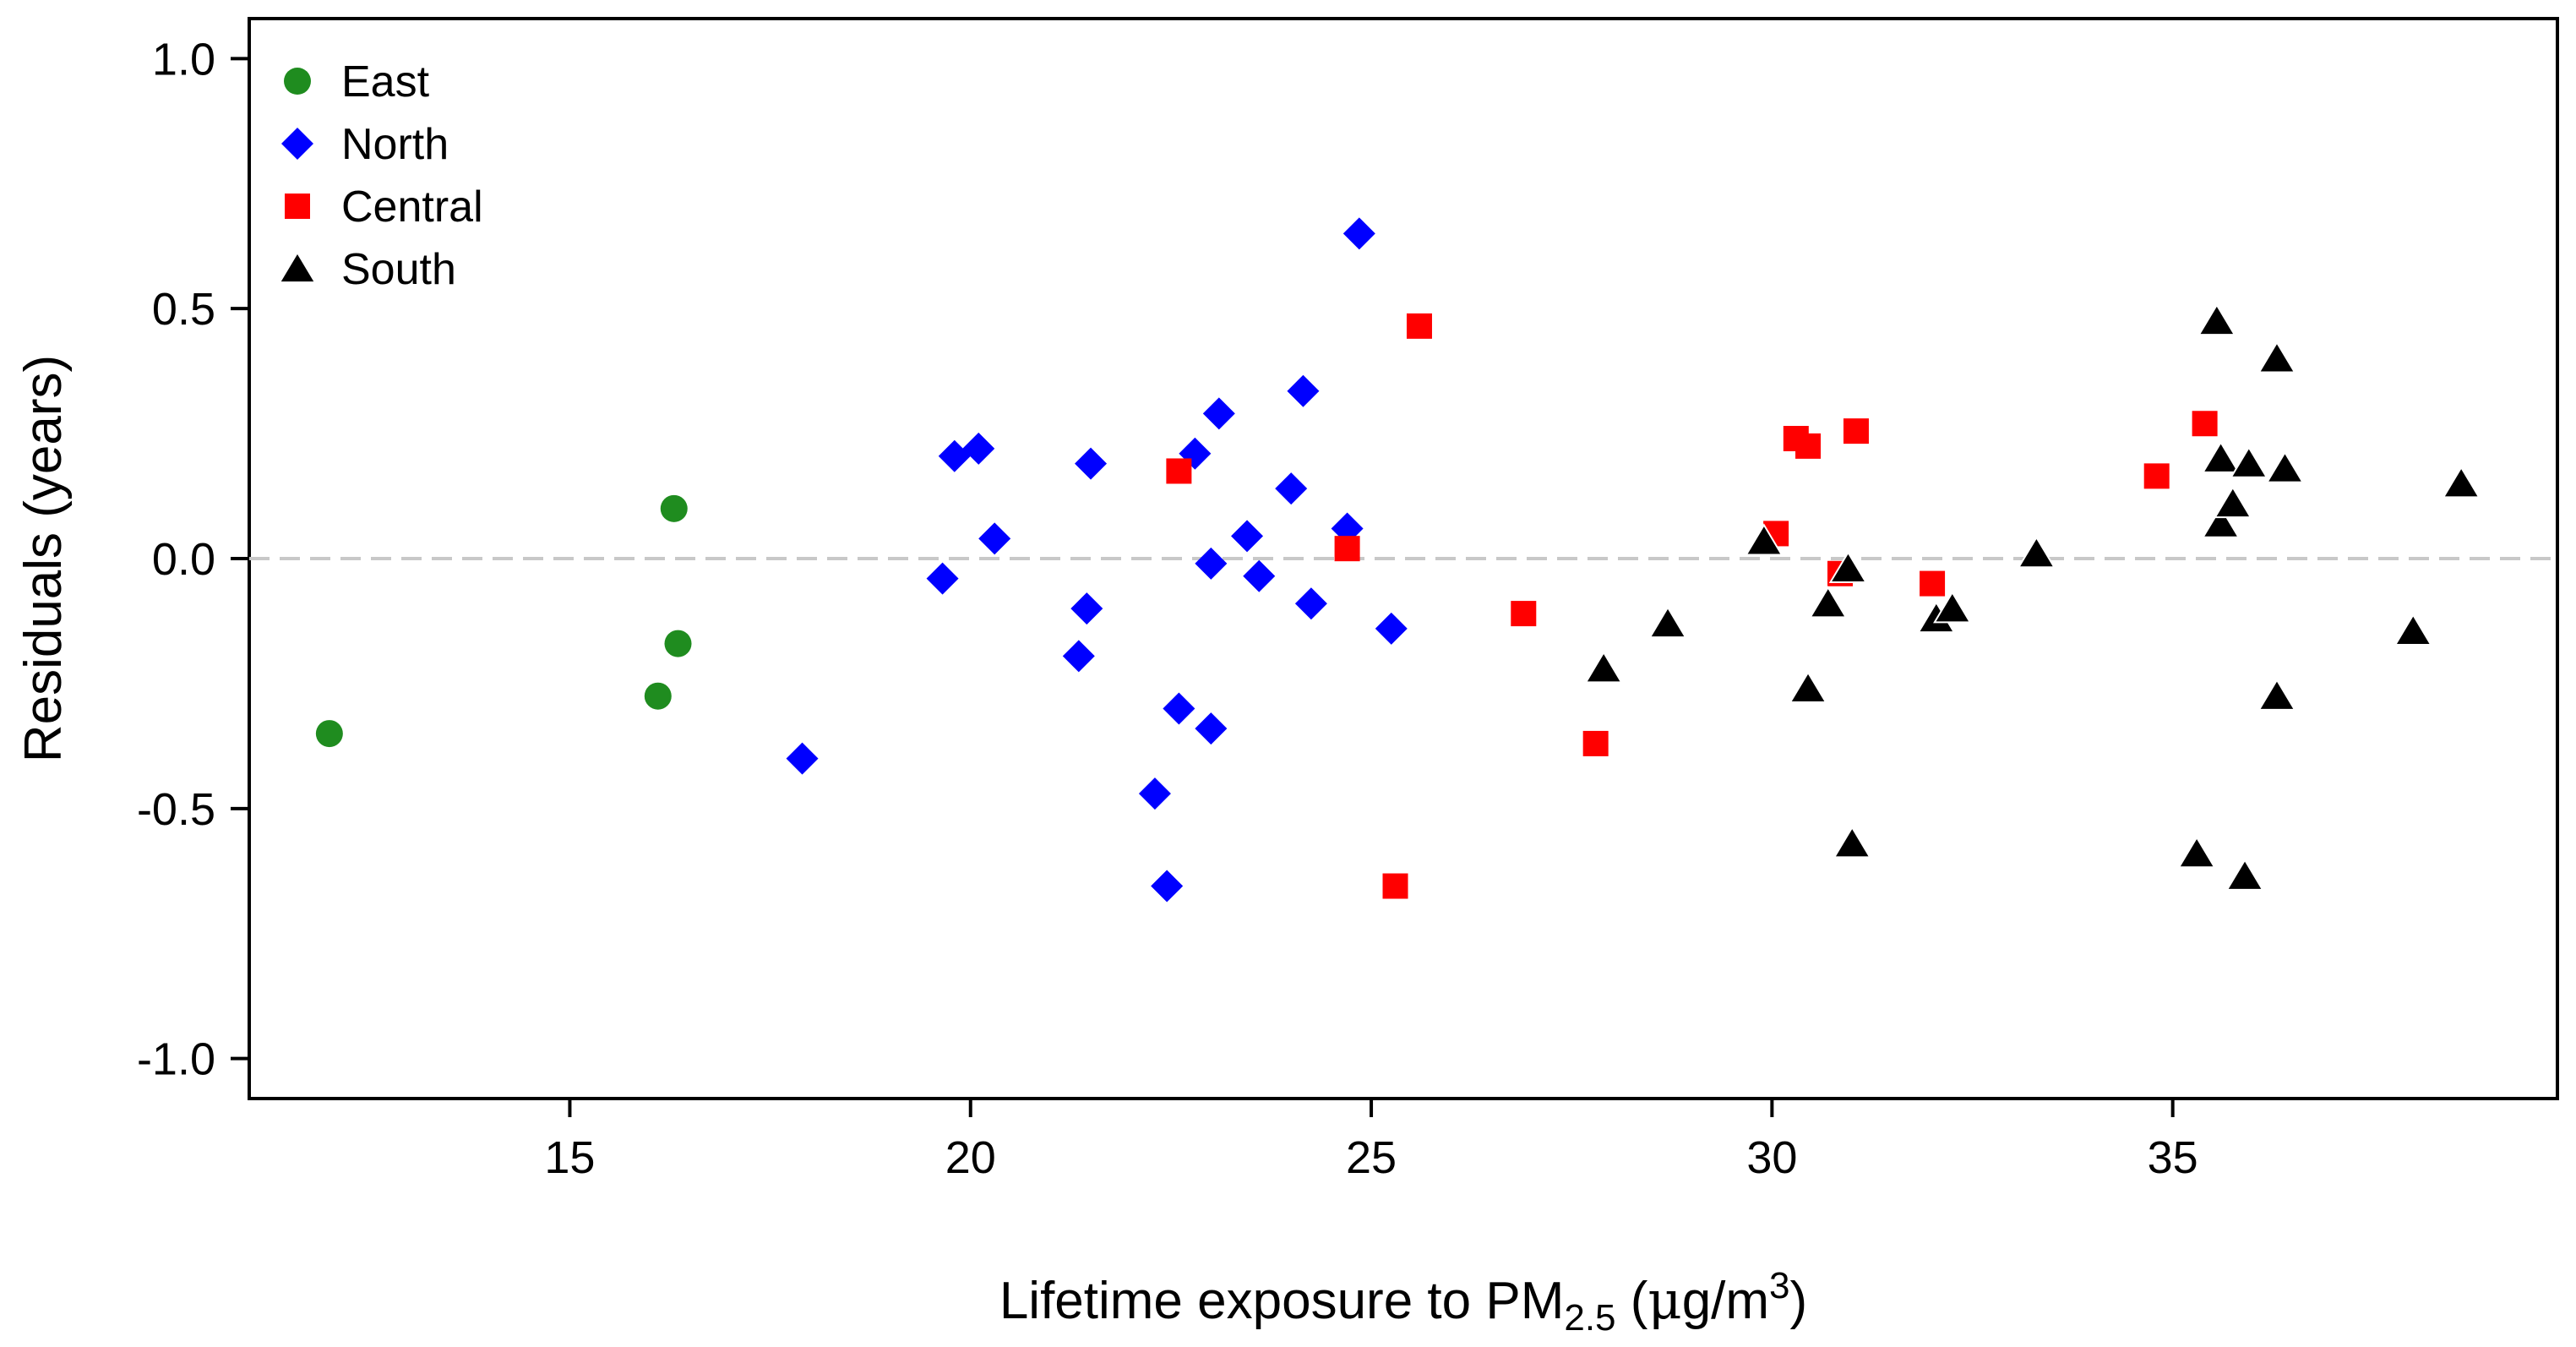  Describe the element at coordinates (1664, 1300) in the screenshot. I see `x-axis-title-unit-mu: μ` at that location.